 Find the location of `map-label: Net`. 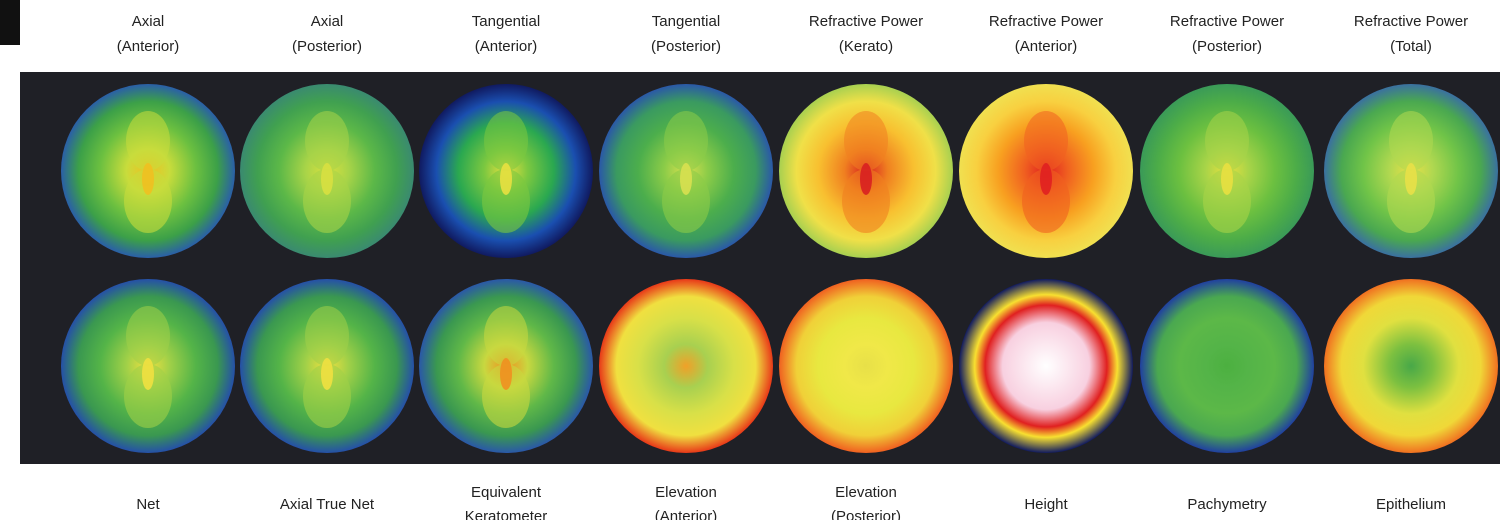

map-label: Net is located at coordinates (148, 504).